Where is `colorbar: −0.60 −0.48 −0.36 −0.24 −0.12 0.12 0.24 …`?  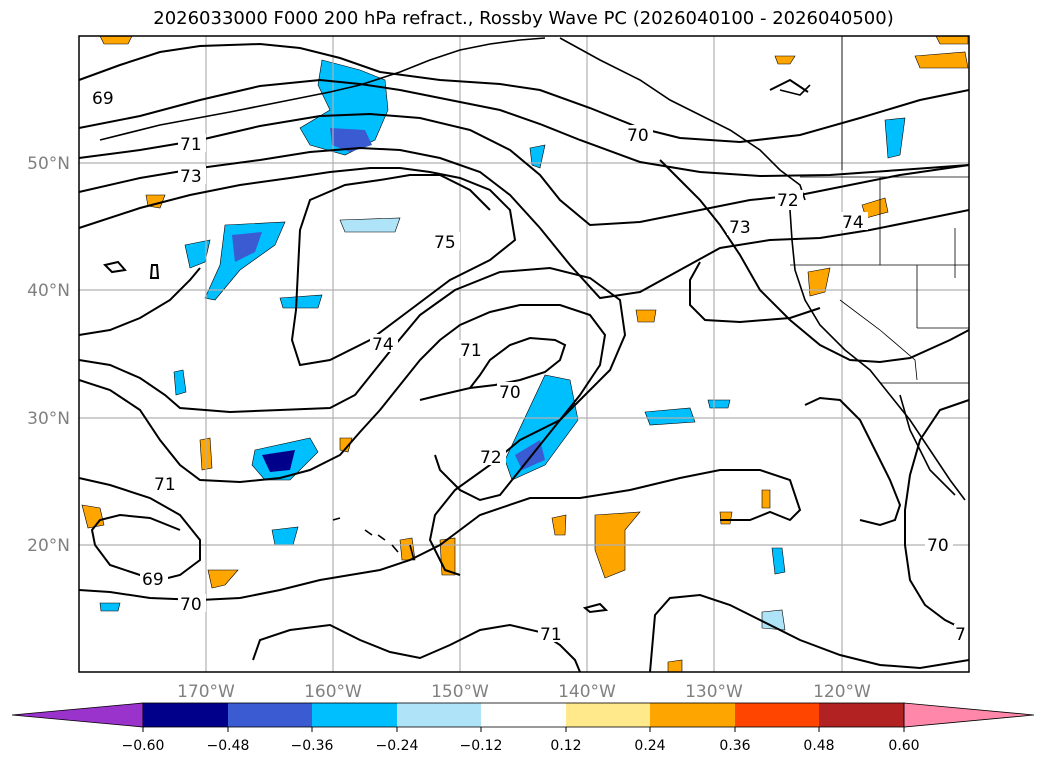 colorbar: −0.60 −0.48 −0.36 −0.24 −0.12 0.12 0.24 … is located at coordinates (523, 728).